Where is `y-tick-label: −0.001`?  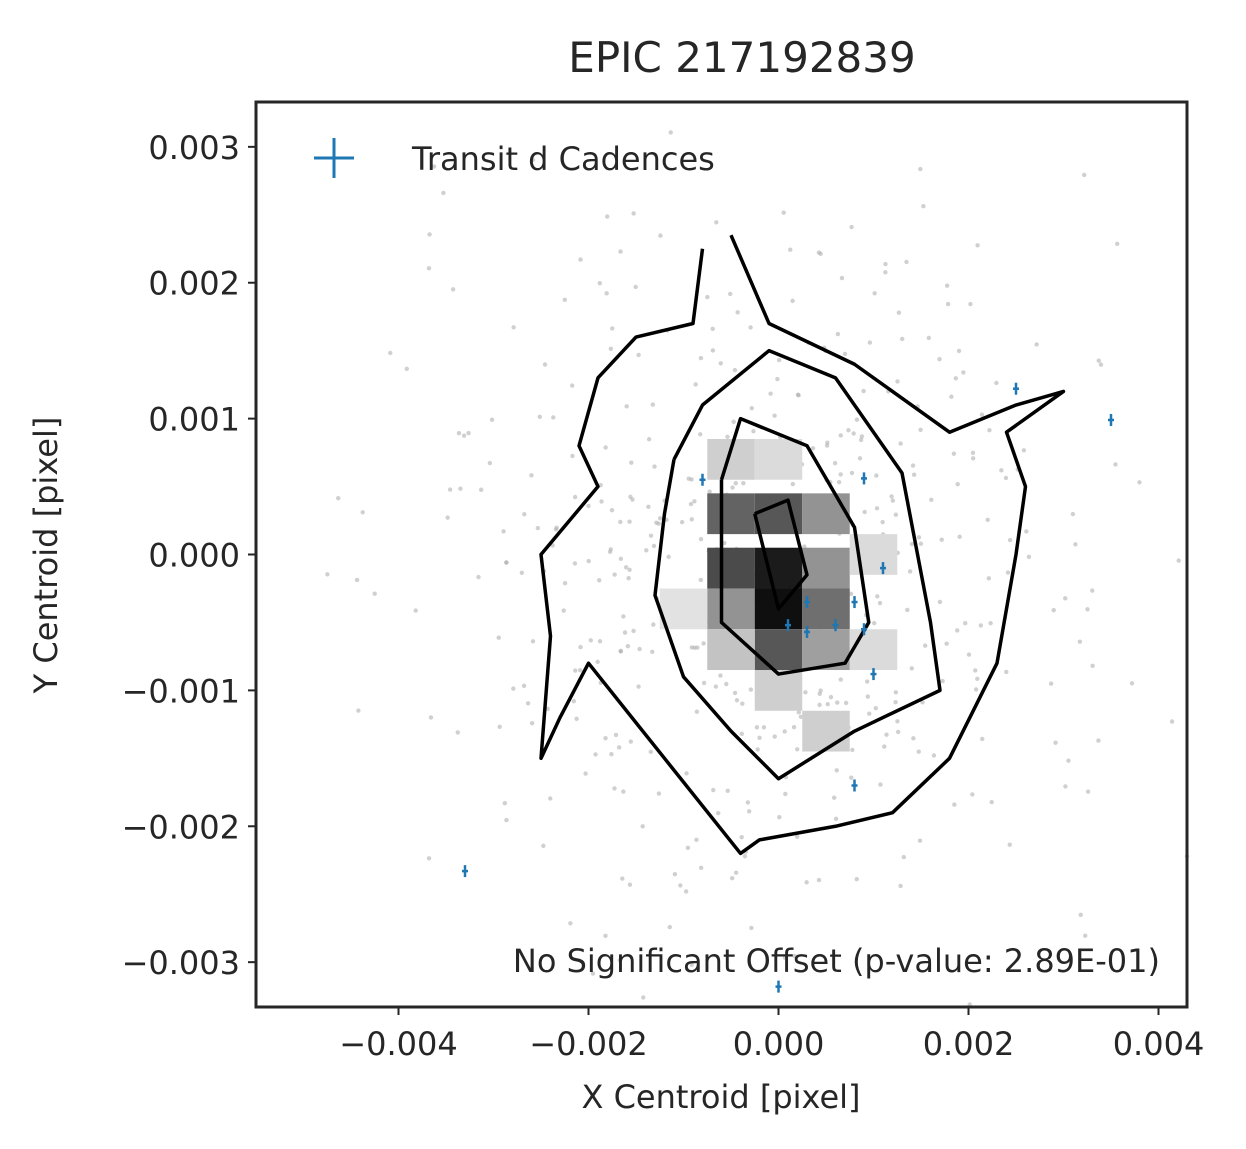
y-tick-label: −0.001 is located at coordinates (181, 691).